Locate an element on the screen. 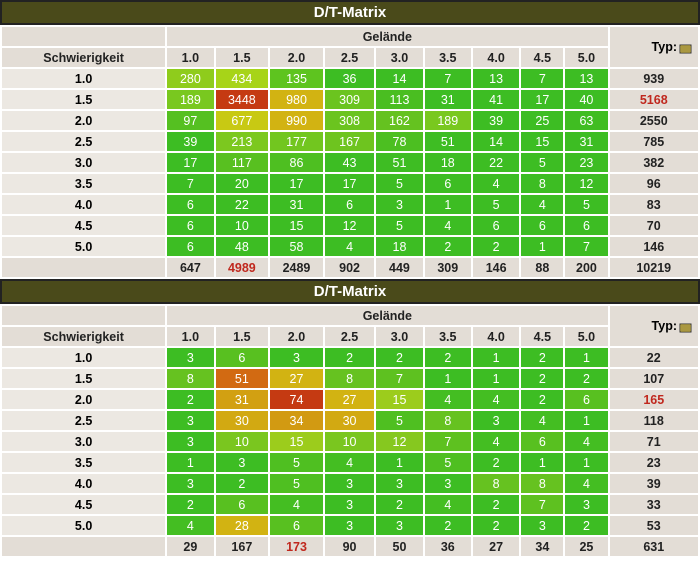 The width and height of the screenshot is (700, 581). cache-type-icon-traditional is located at coordinates (685, 48).